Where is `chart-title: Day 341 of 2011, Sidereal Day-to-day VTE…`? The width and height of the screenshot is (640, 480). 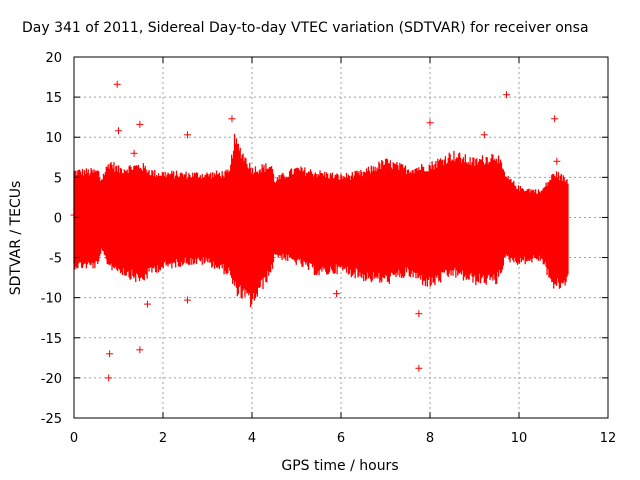 chart-title: Day 341 of 2011, Sidereal Day-to-day VTE… is located at coordinates (305, 28).